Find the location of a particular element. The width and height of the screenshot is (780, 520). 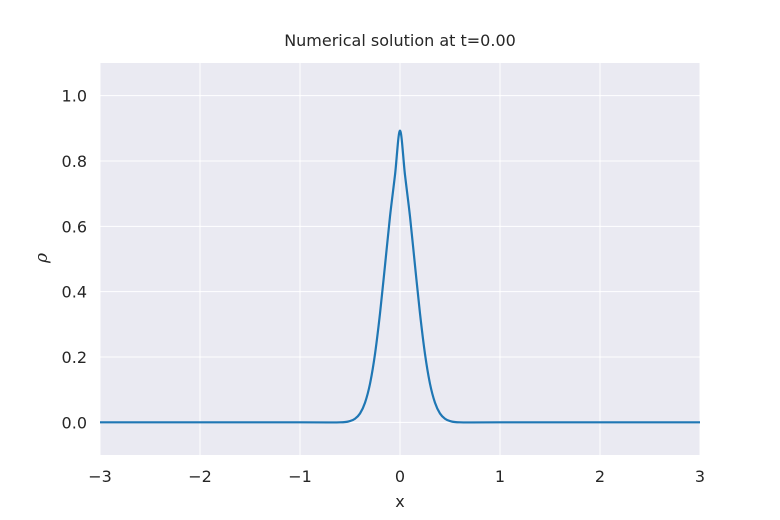

y-tick-label: 1.0 is located at coordinates (74, 96).